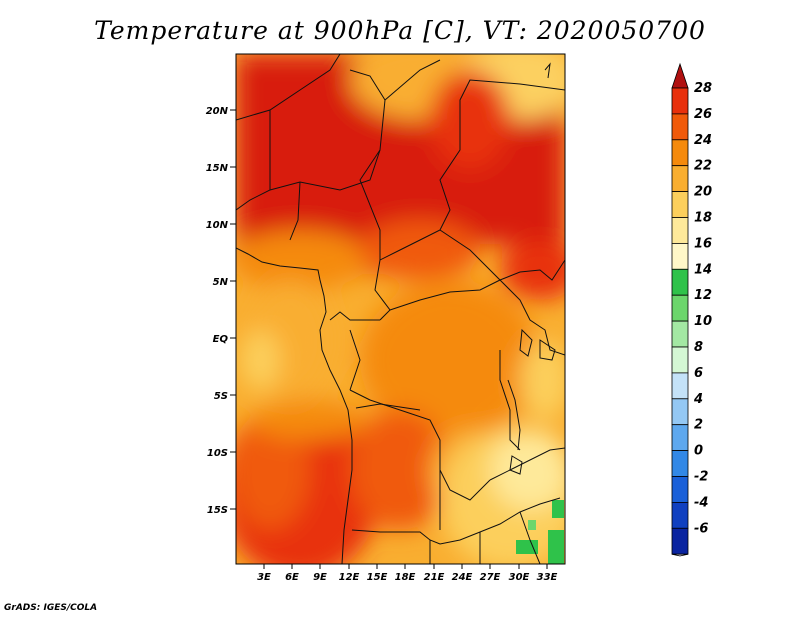  What do you see at coordinates (217, 168) in the screenshot?
I see `lat-label: 15N` at bounding box center [217, 168].